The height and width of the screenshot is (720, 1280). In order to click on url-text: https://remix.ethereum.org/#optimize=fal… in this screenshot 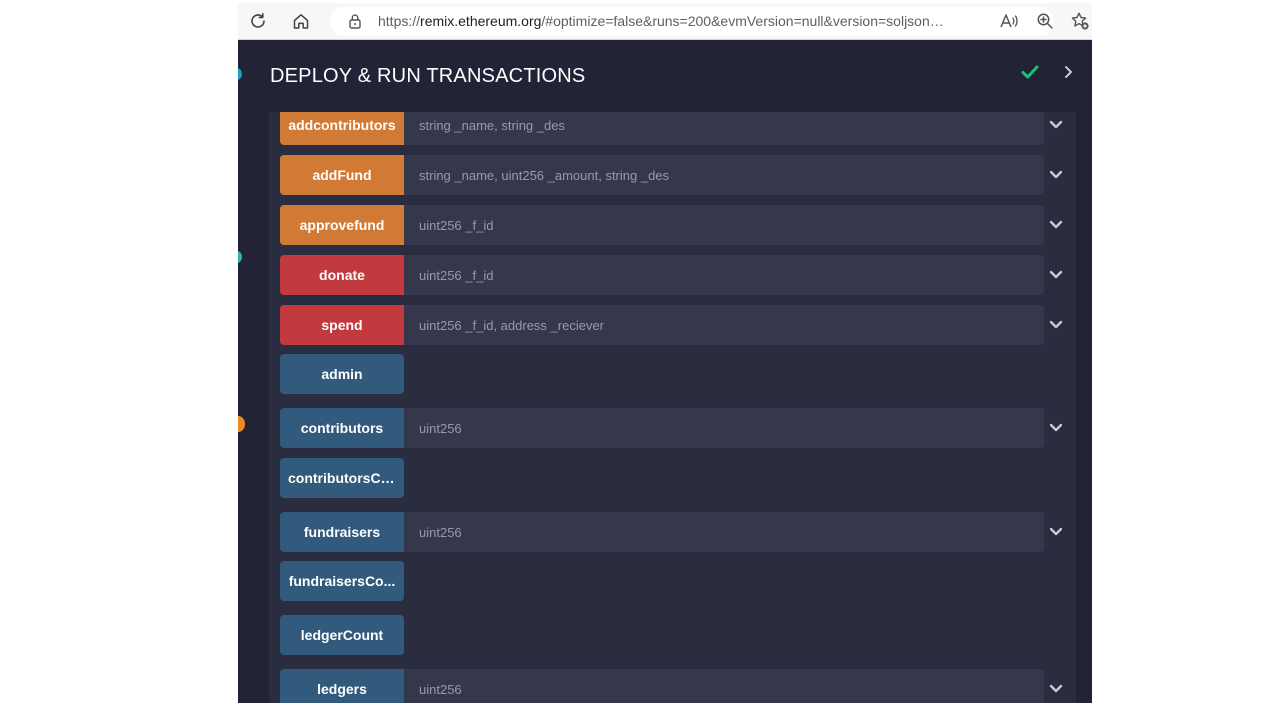, I will do `click(661, 21)`.